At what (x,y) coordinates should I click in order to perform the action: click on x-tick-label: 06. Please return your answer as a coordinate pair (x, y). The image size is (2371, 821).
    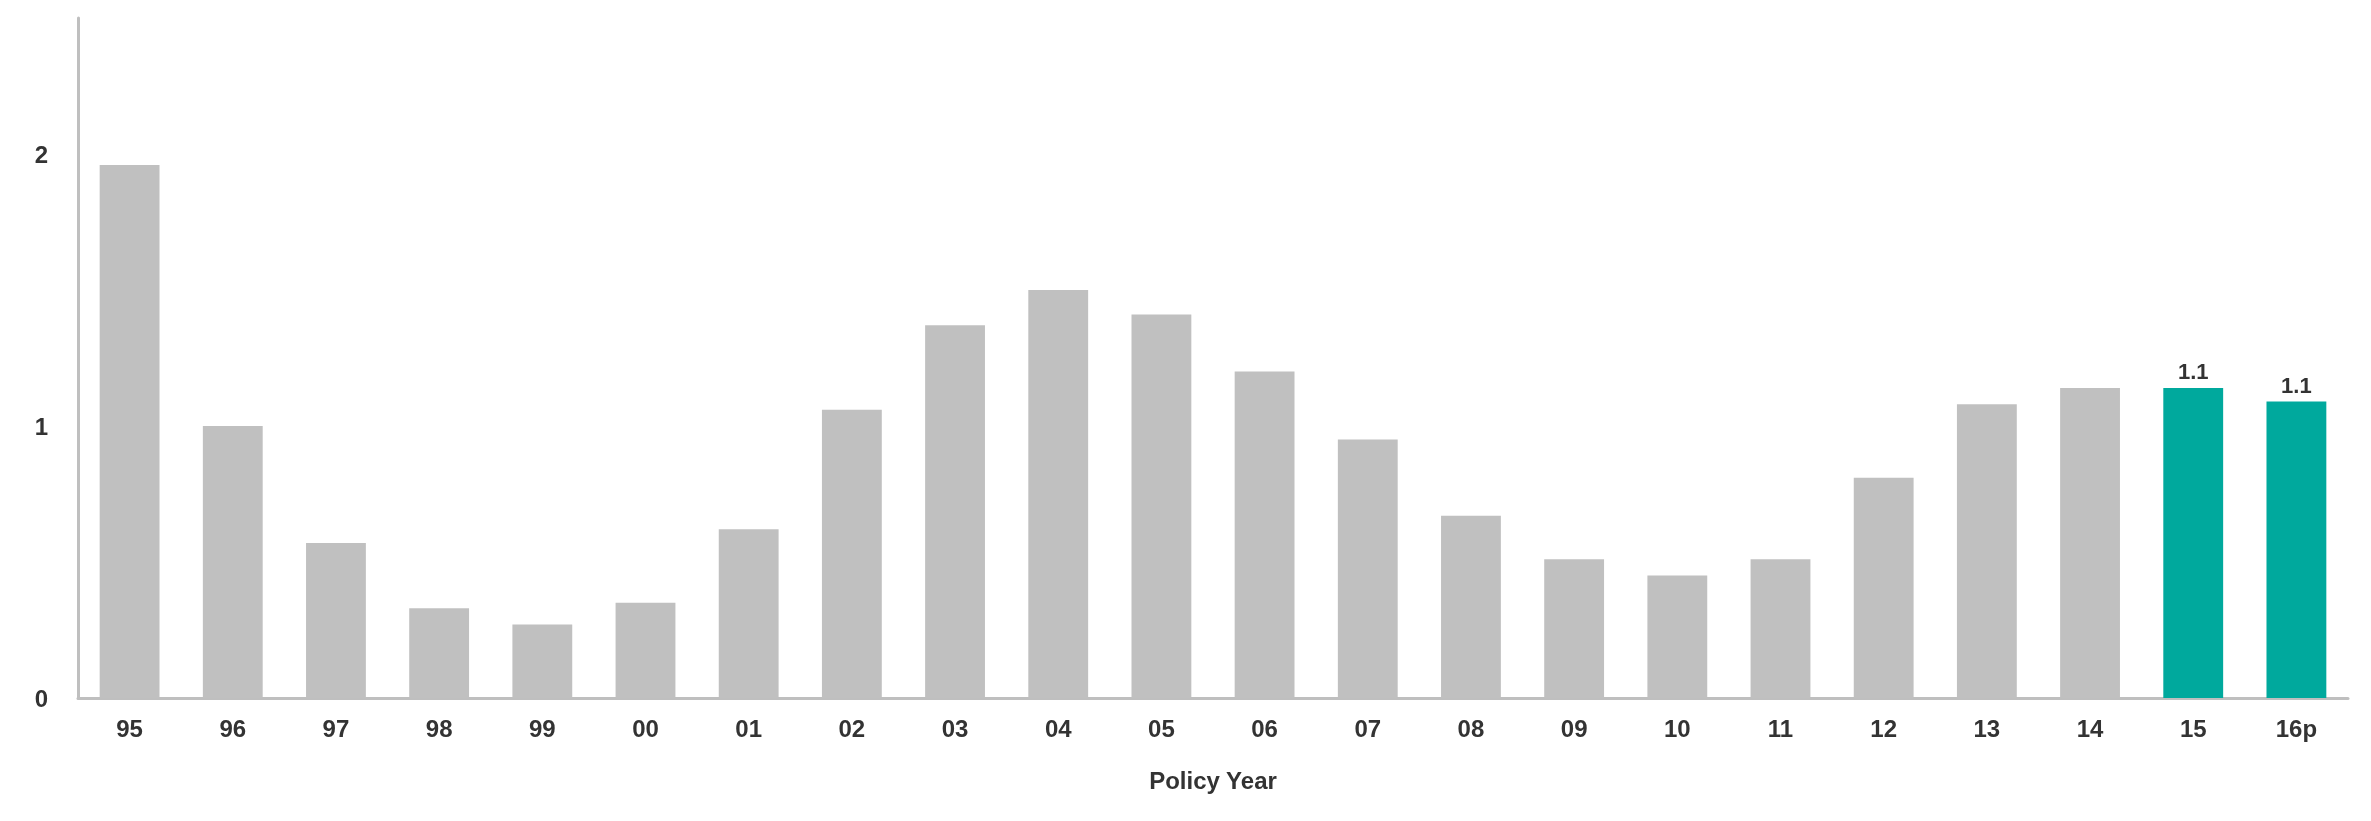
    Looking at the image, I should click on (1264, 728).